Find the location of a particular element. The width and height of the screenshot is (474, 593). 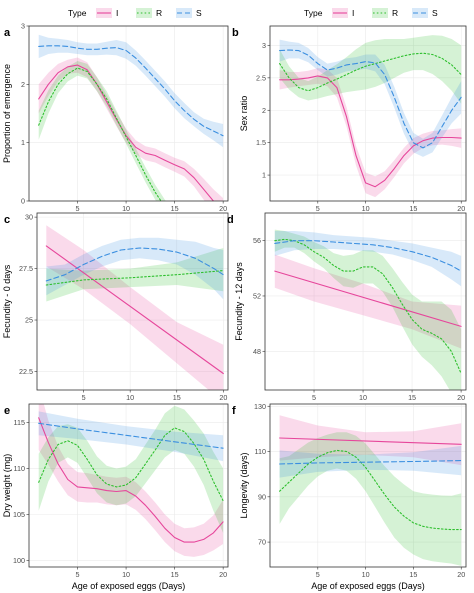

plot-background is located at coordinates (368, 485).